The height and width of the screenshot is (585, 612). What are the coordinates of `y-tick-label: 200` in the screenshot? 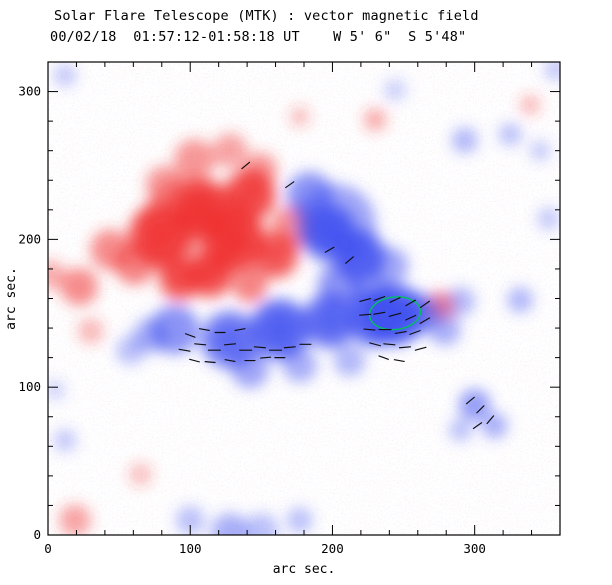 It's located at (29, 238).